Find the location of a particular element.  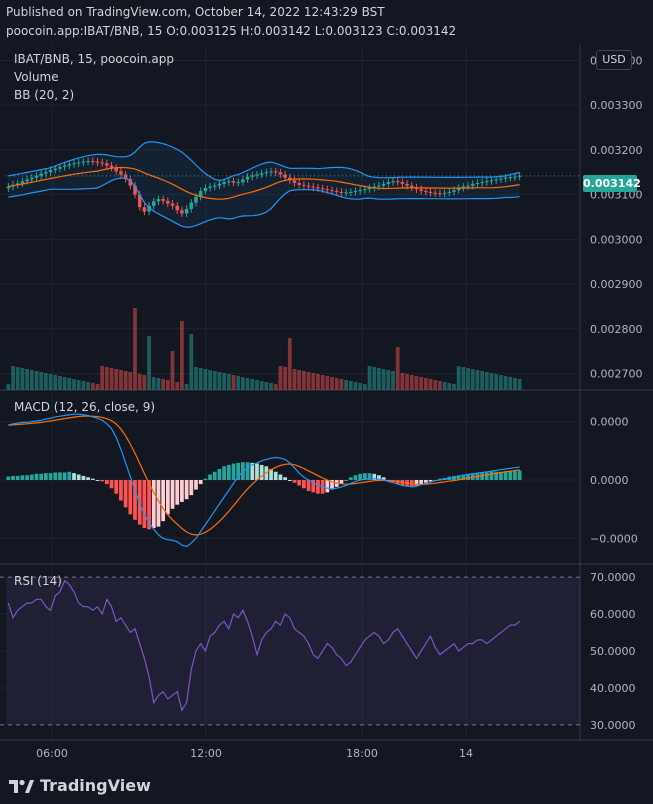

currency-button: USD is located at coordinates (614, 60).